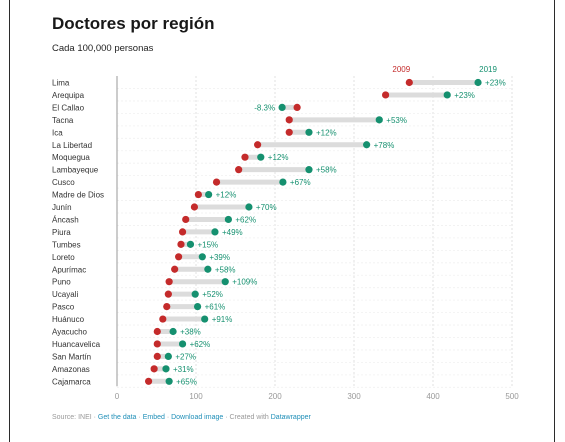 The image size is (565, 442). I want to click on row-label: Ica, so click(57, 132).